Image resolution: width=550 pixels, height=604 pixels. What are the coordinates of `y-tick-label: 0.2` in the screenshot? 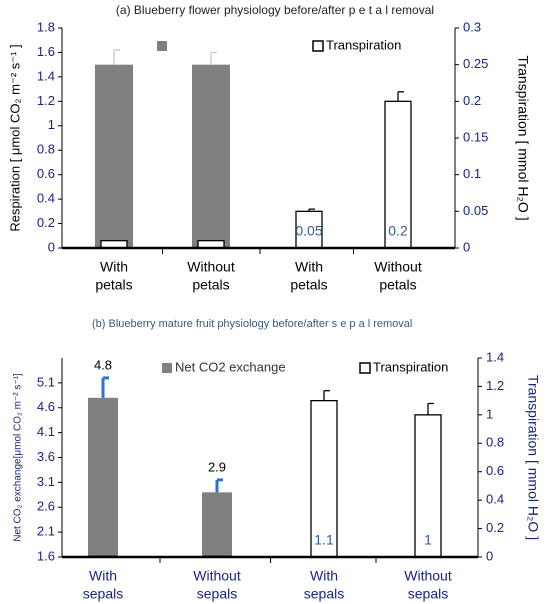 It's located at (46, 222).